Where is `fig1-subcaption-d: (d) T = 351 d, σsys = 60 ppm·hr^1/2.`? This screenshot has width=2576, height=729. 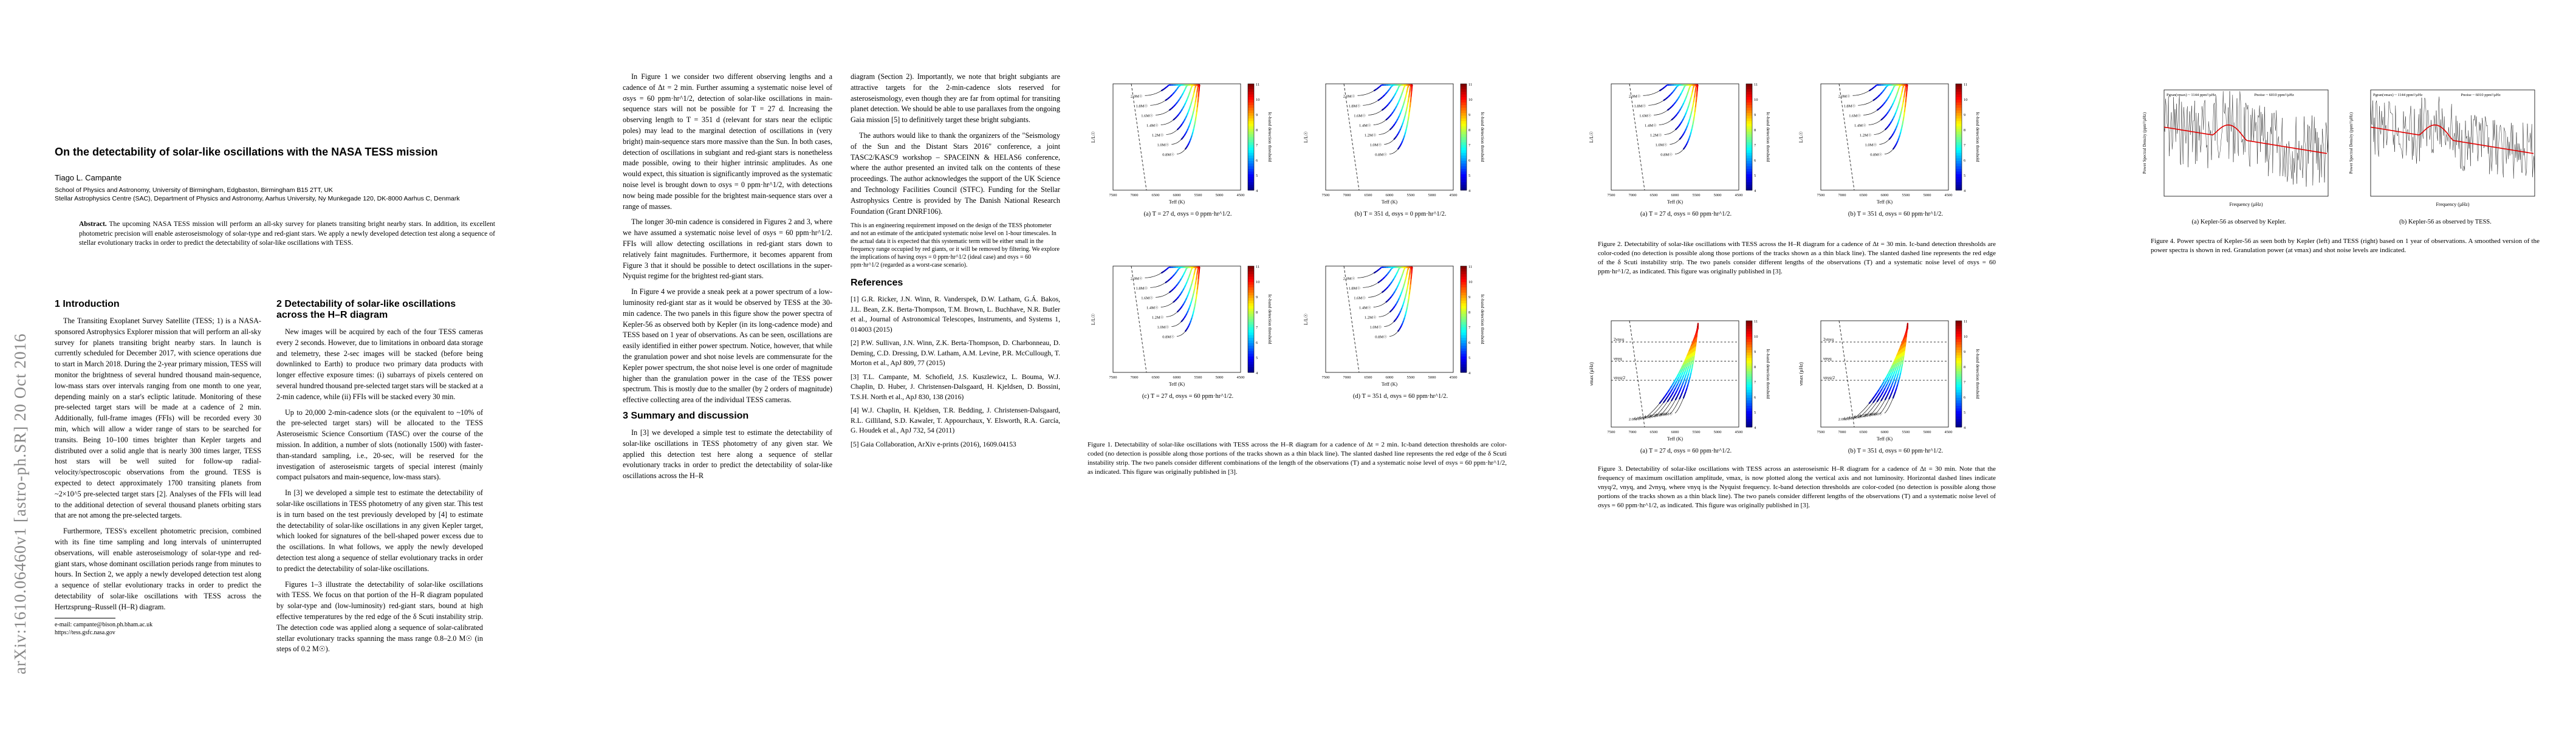 fig1-subcaption-d: (d) T = 351 d, σsys = 60 ppm·hr^1/2. is located at coordinates (1400, 397).